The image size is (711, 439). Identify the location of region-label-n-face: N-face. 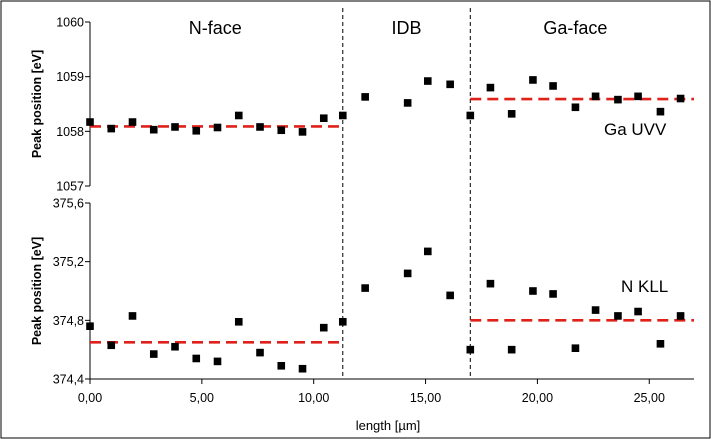
(215, 28).